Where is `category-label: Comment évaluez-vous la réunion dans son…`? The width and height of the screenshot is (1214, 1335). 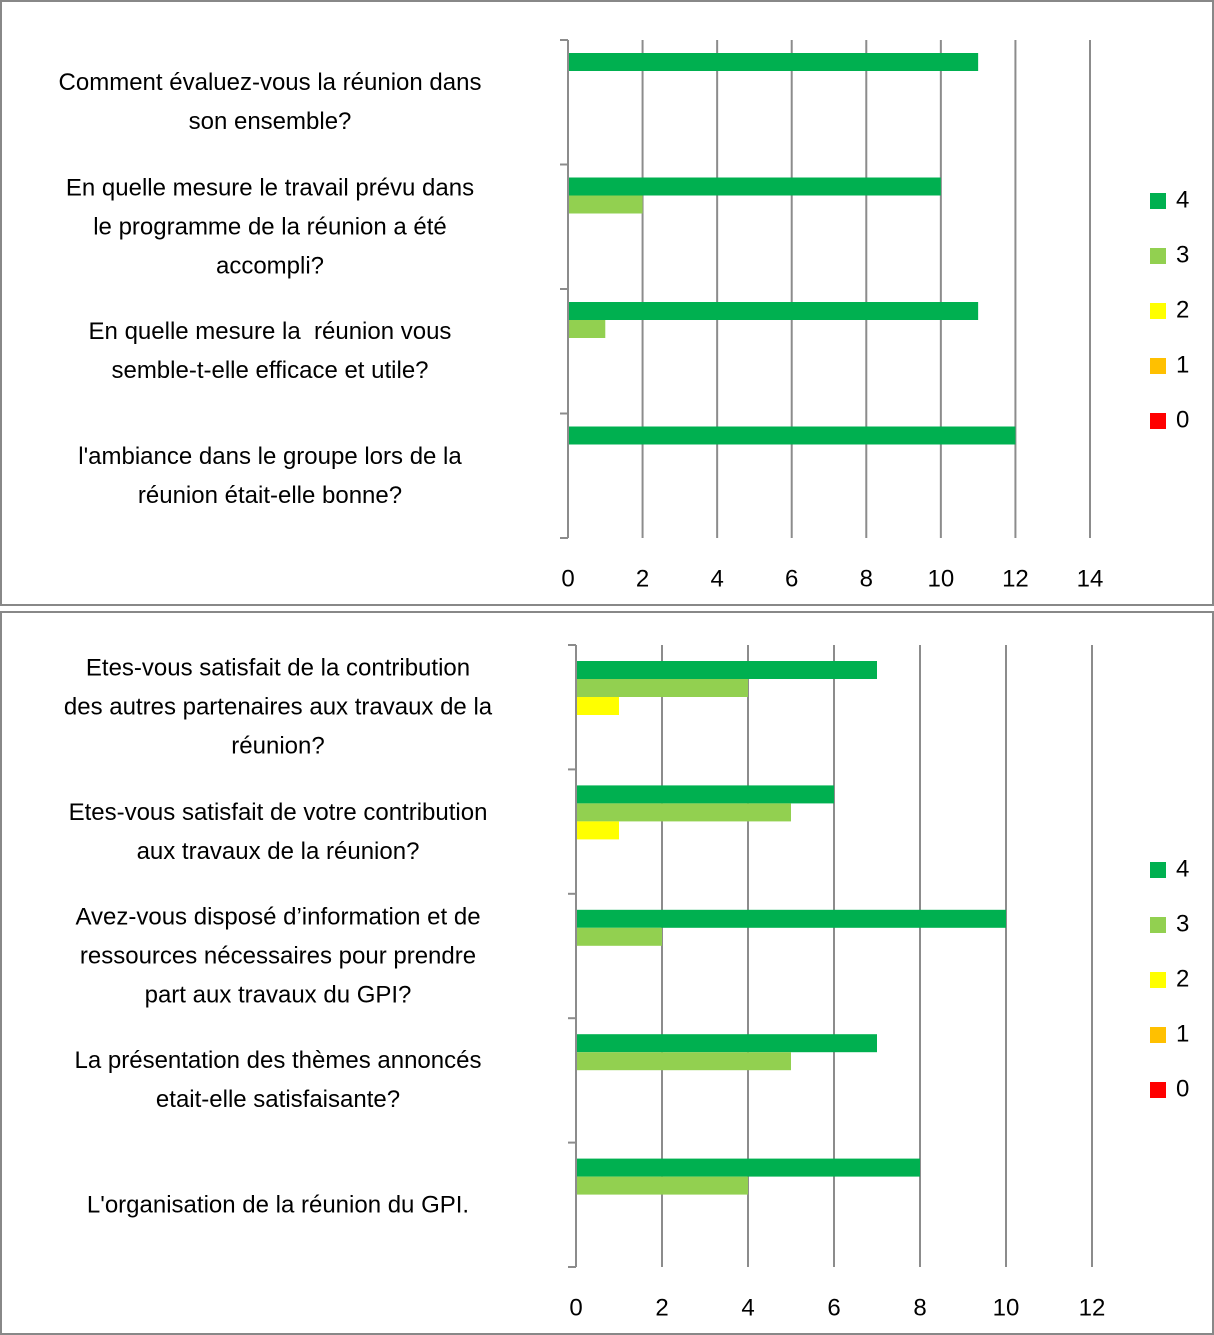
category-label: Comment évaluez-vous la réunion dans son… is located at coordinates (270, 102).